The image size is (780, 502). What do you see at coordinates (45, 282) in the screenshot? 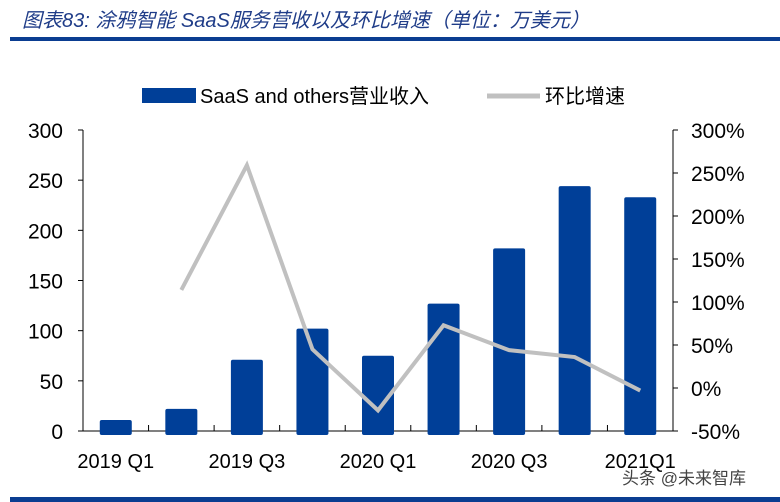
I see `left-tick-label: 150` at bounding box center [45, 282].